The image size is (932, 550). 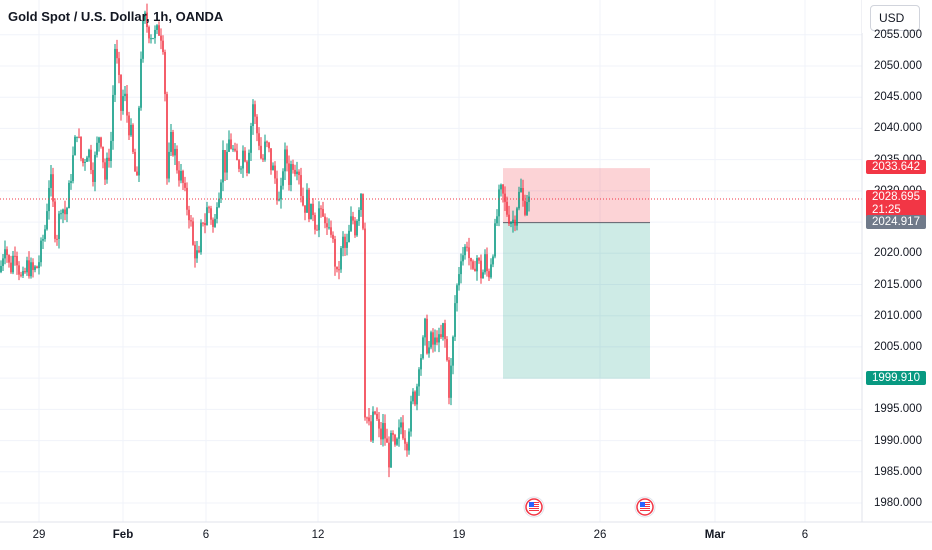 I want to click on symbol-title: Gold Spot / U.S. Dollar, 1h, OANDA, so click(x=116, y=16).